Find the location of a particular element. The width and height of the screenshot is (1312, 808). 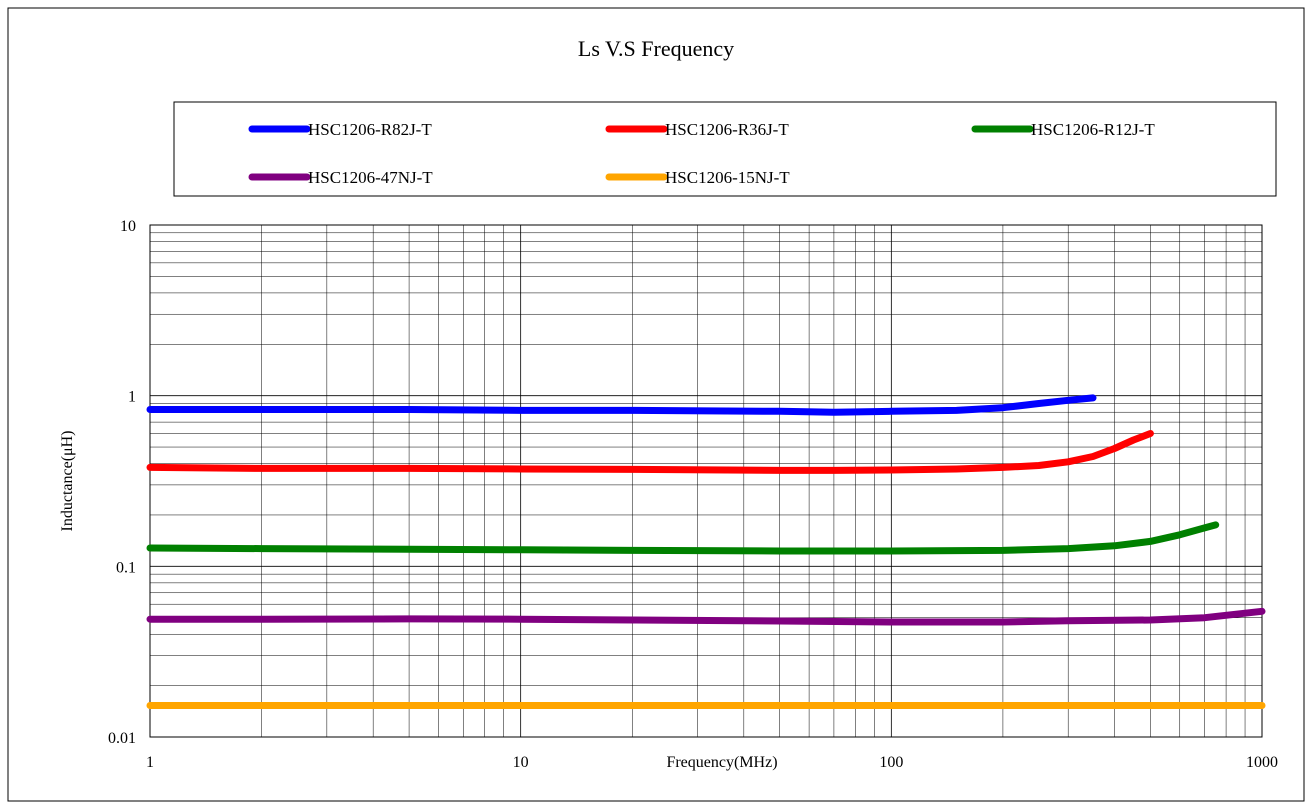

legend-box is located at coordinates (725, 149).